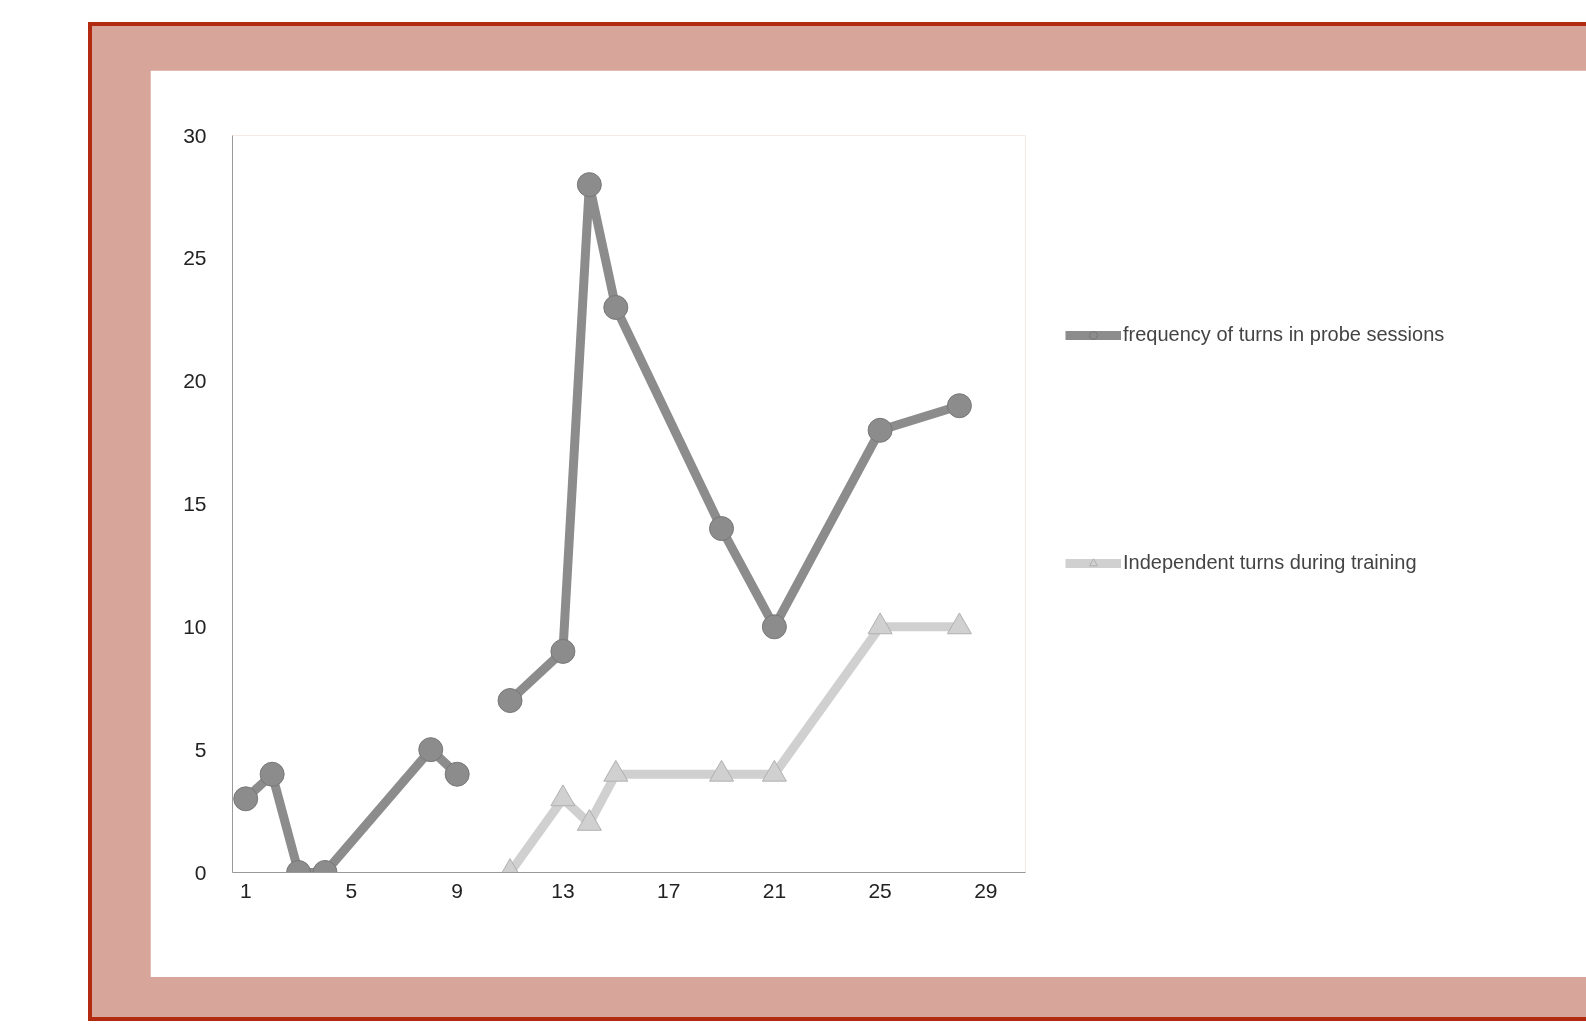 The width and height of the screenshot is (1586, 1027). Describe the element at coordinates (195, 626) in the screenshot. I see `y-tick-label: 10` at that location.